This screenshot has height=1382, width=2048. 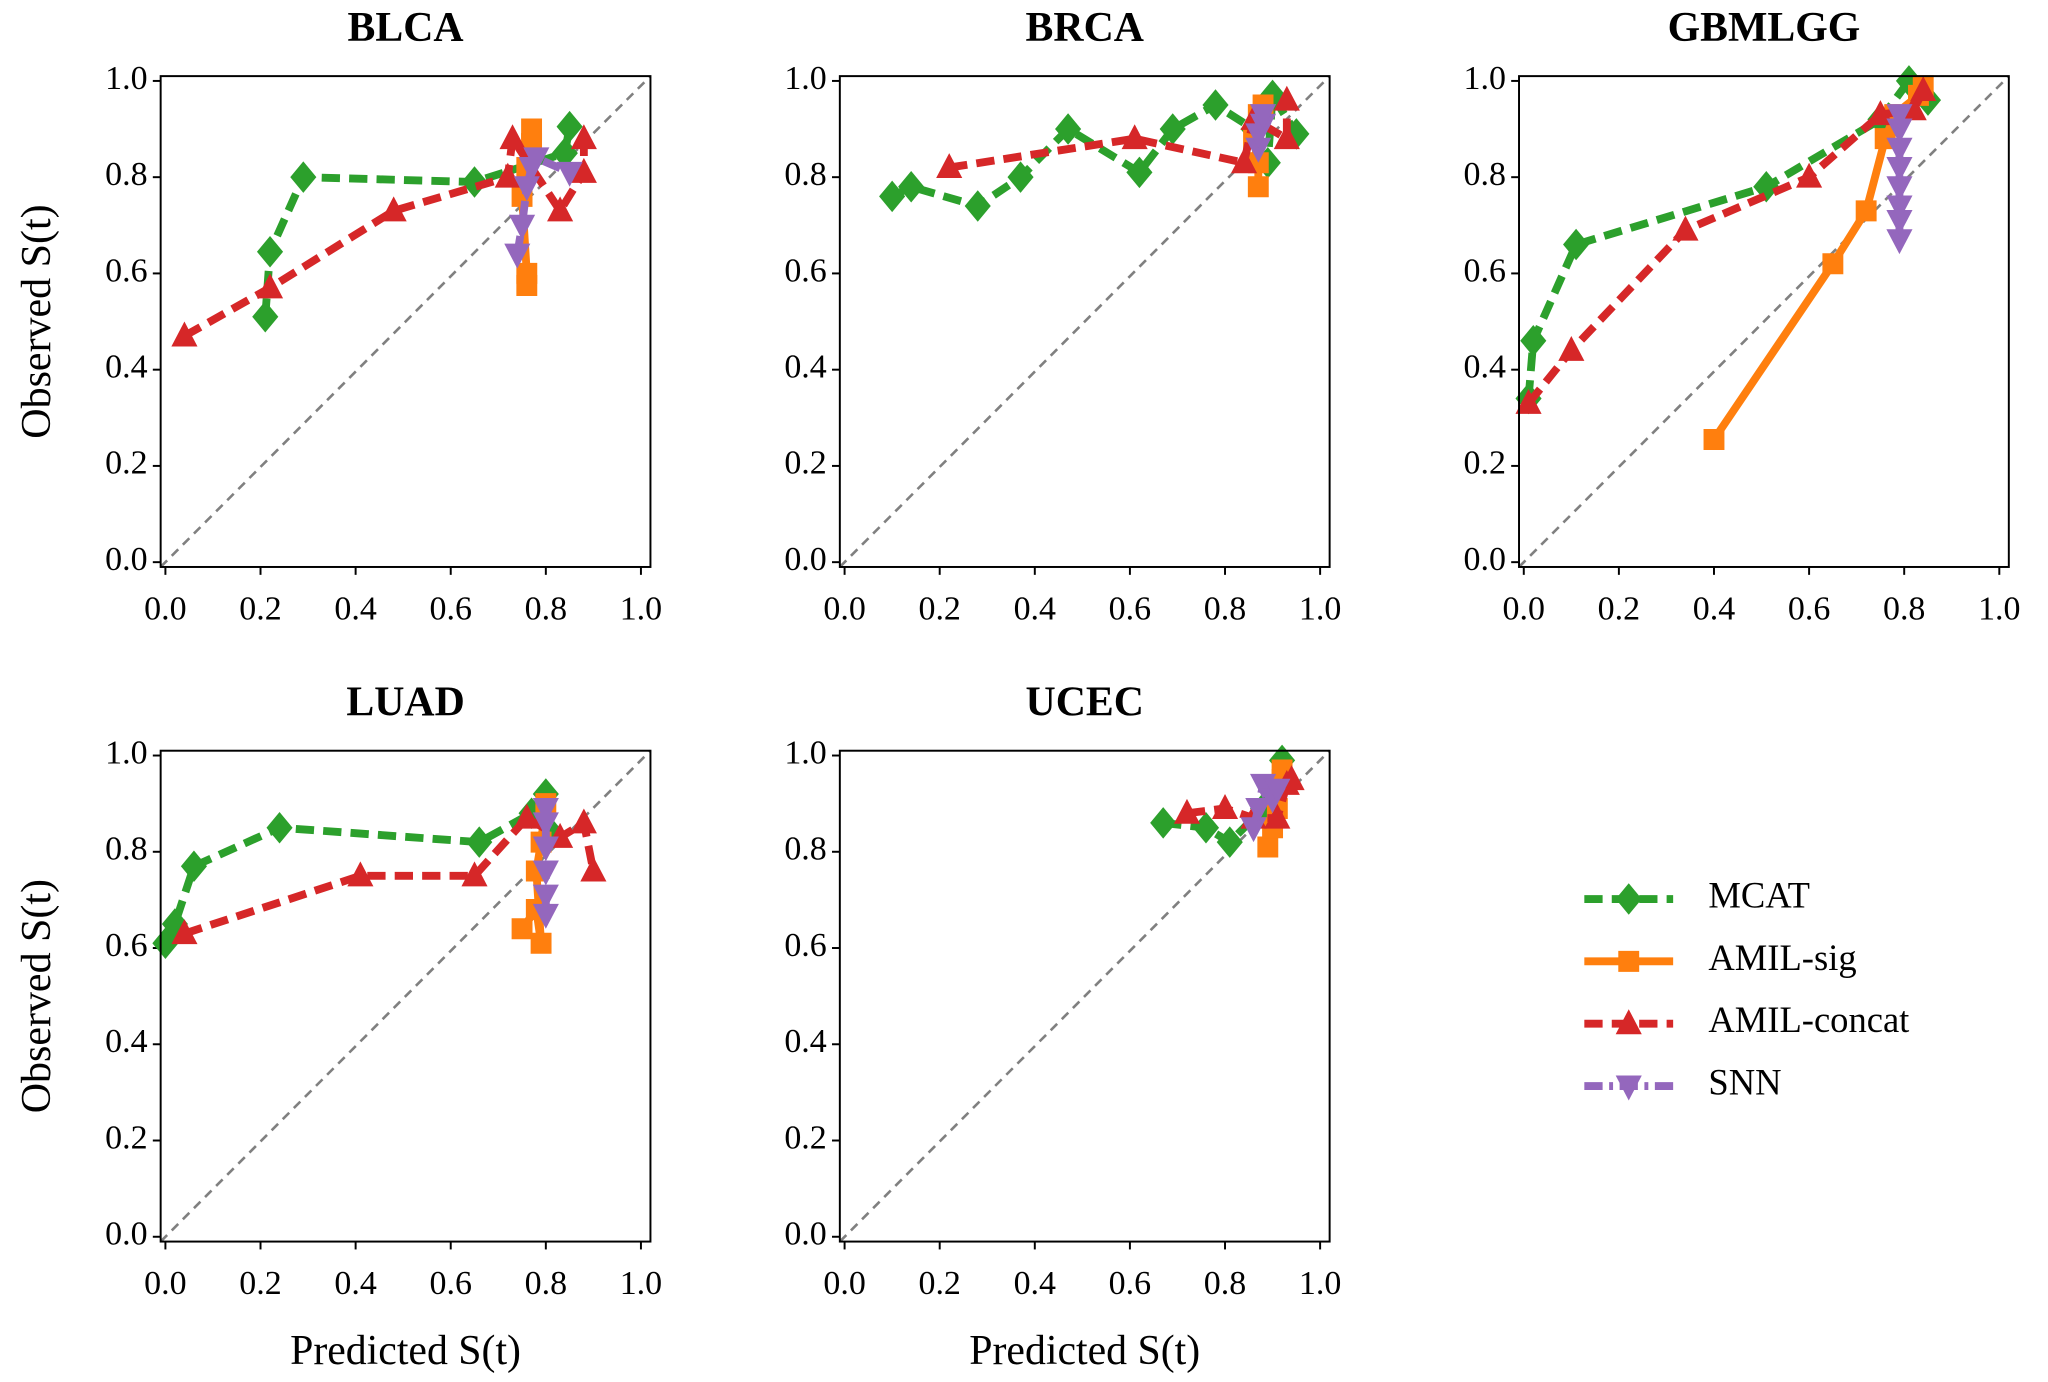 What do you see at coordinates (805, 174) in the screenshot?
I see `y-tick-label: 0.8` at bounding box center [805, 174].